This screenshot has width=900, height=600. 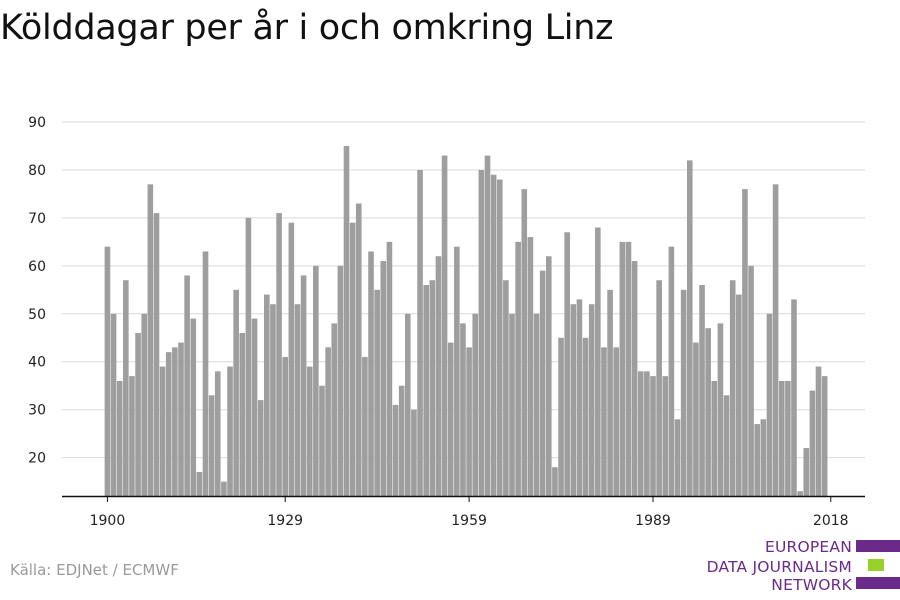 What do you see at coordinates (653, 521) in the screenshot?
I see `x-tick-label: 1989` at bounding box center [653, 521].